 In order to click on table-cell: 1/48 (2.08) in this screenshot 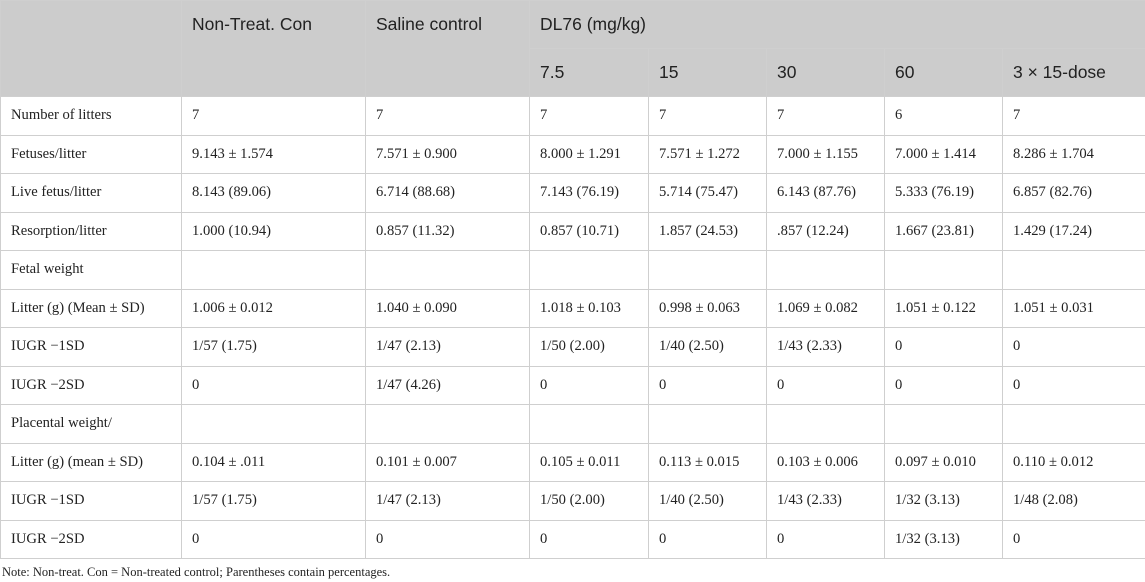, I will do `click(1073, 501)`.